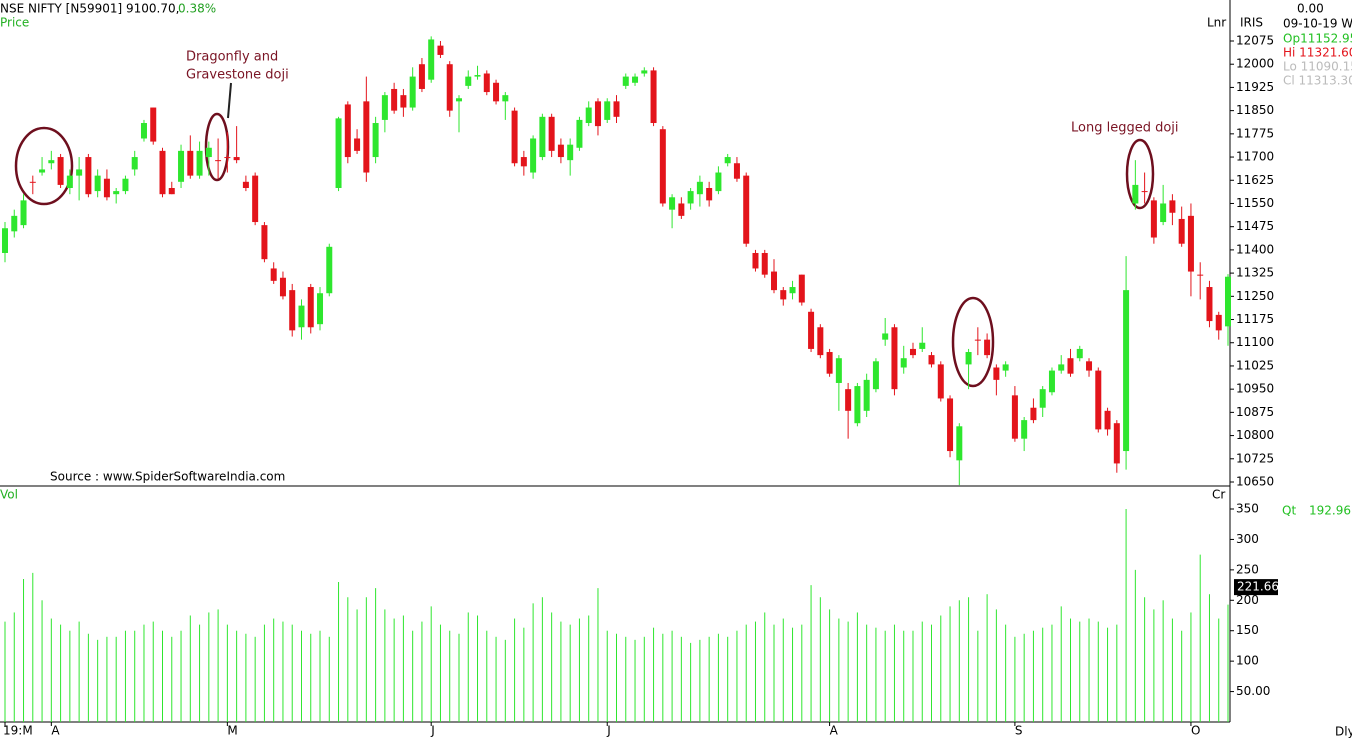  I want to click on y-tick-label: 11100, so click(1255, 342).